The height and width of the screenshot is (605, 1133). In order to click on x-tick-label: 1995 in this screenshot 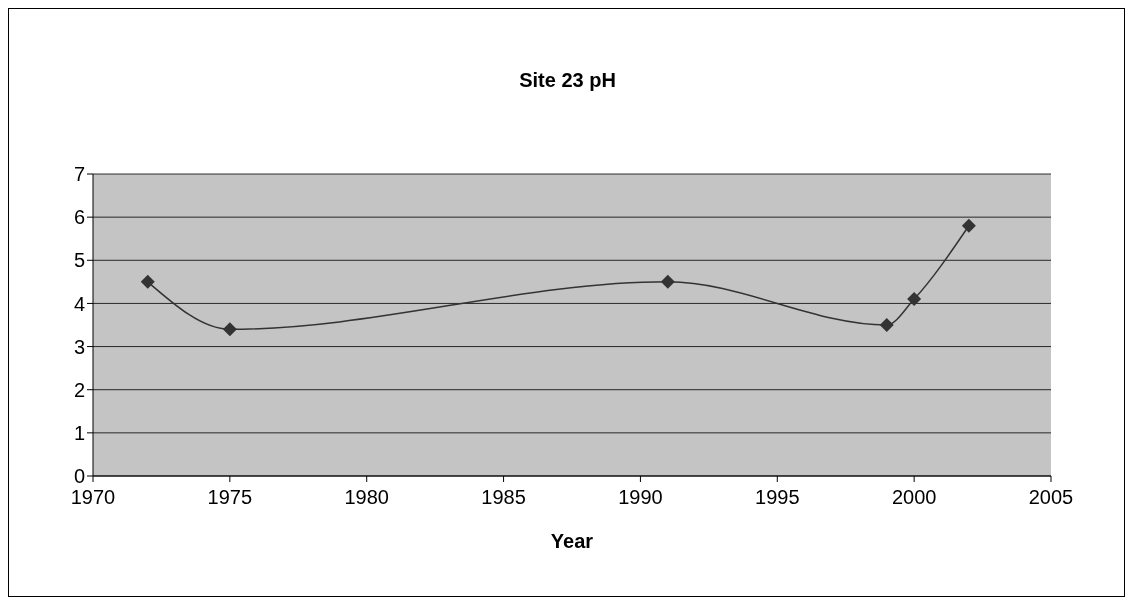, I will do `click(777, 497)`.